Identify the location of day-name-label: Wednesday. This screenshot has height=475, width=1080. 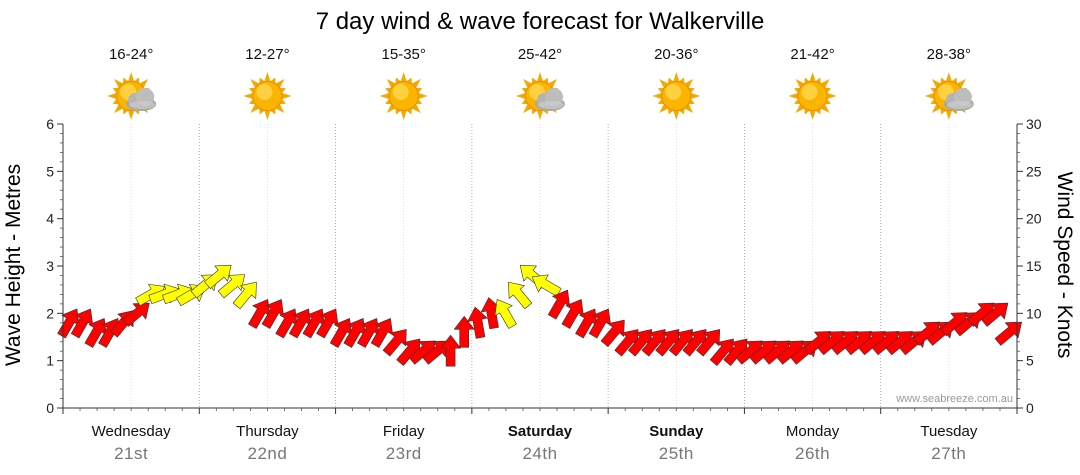
(131, 431).